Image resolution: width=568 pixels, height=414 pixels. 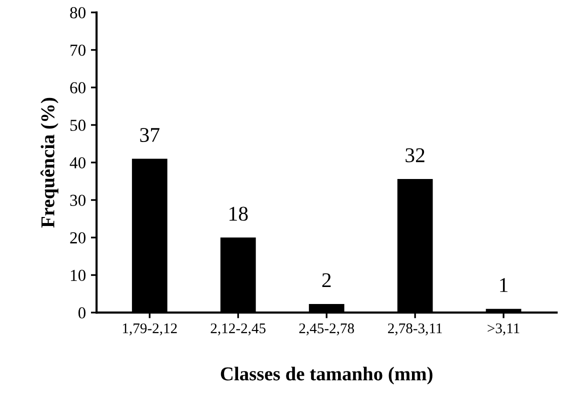 I want to click on y-tick-label: 40, so click(x=78, y=162).